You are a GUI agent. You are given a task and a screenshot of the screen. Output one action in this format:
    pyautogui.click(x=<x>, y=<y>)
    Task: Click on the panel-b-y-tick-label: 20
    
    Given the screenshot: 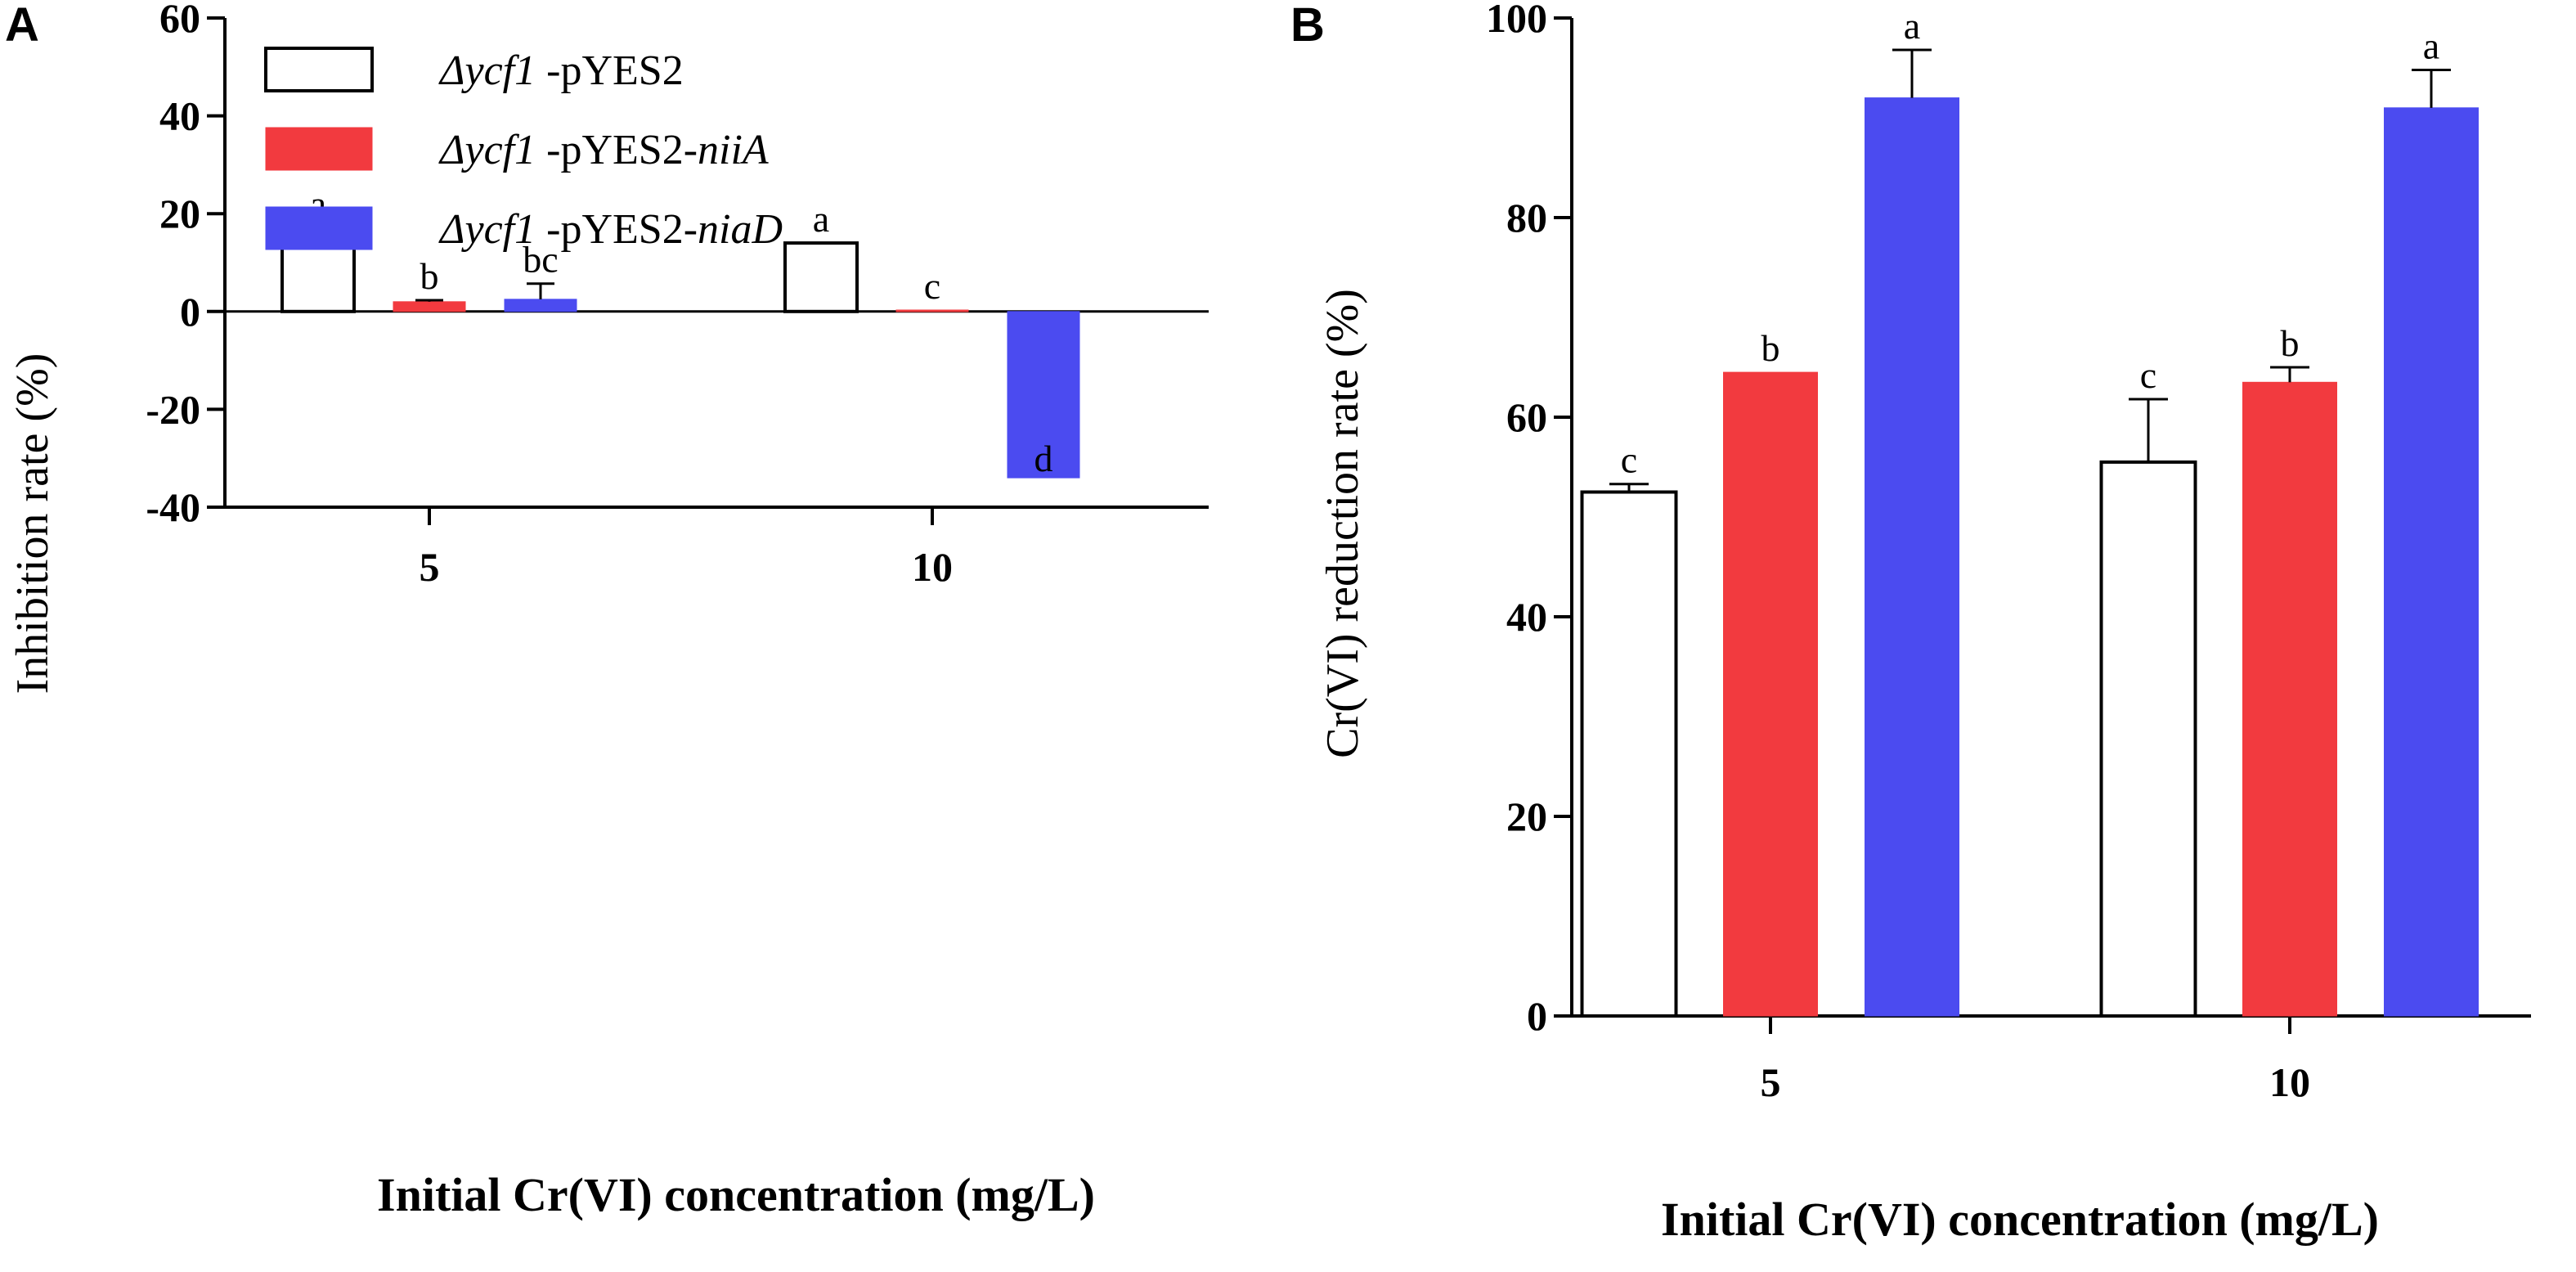 What is the action you would take?
    pyautogui.click(x=1527, y=816)
    